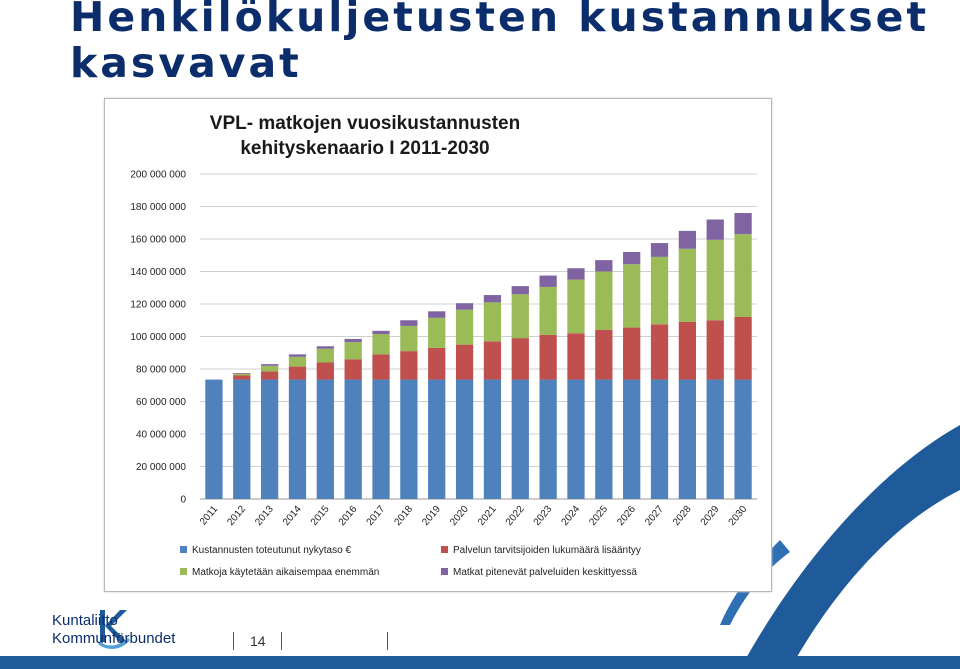  I want to click on y-tick-label: 120 000 000, so click(158, 305).